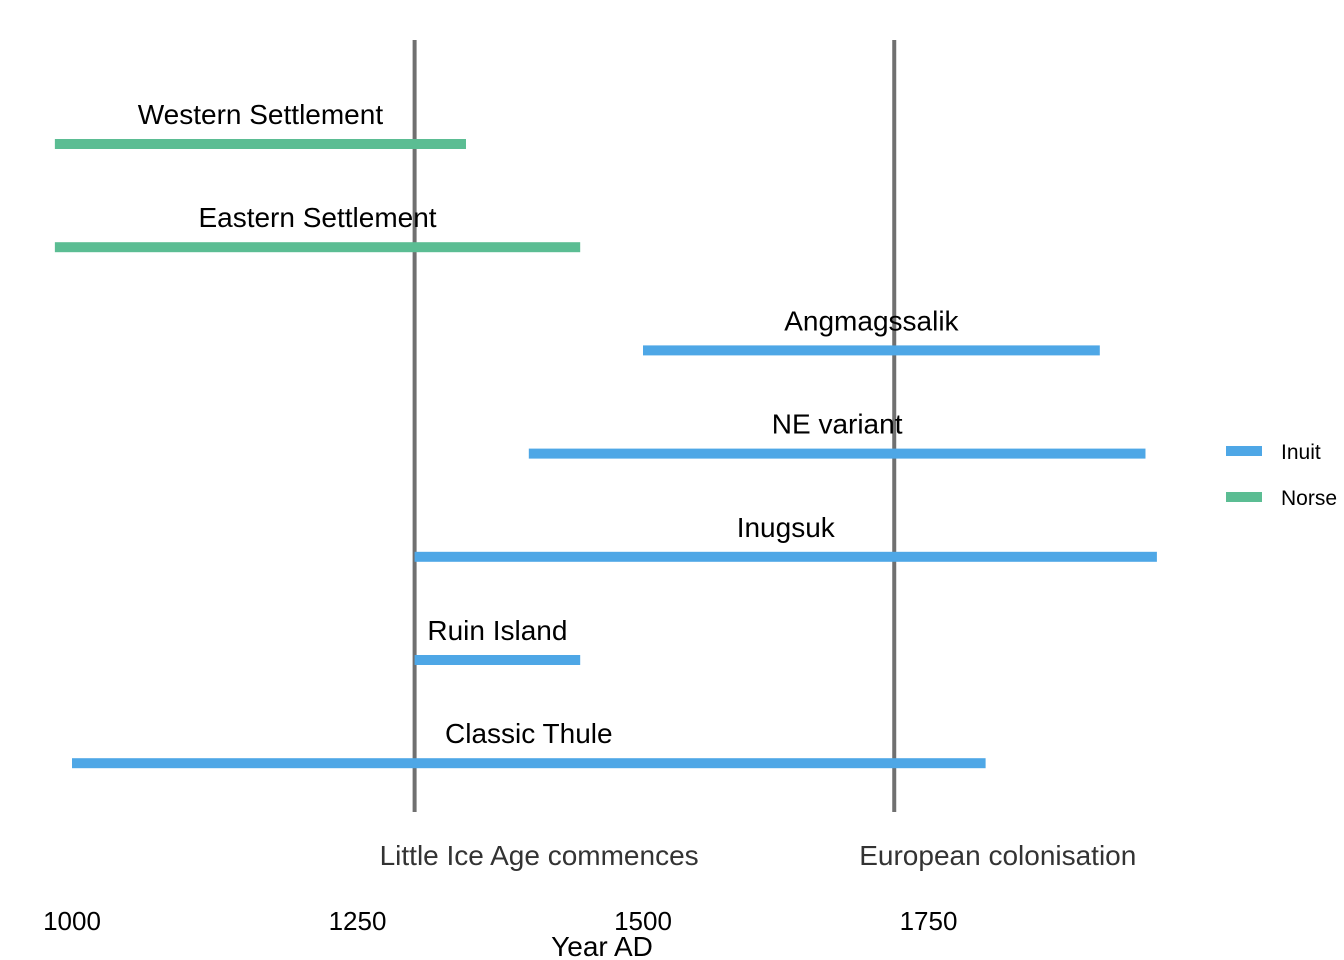 The image size is (1344, 960). Describe the element at coordinates (261, 114) in the screenshot. I see `bar-label: Western Settlement` at that location.